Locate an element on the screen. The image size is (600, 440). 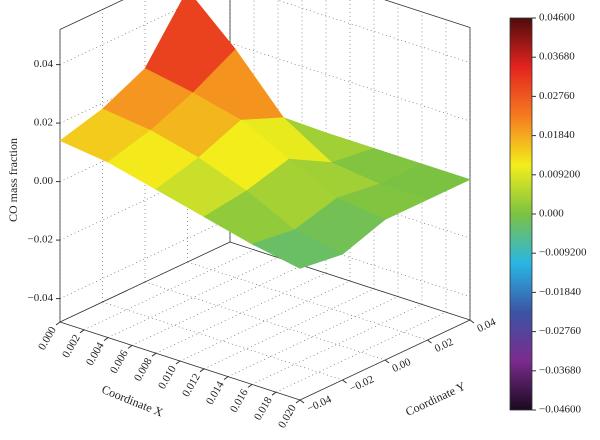
colorbar is located at coordinates (521, 214).